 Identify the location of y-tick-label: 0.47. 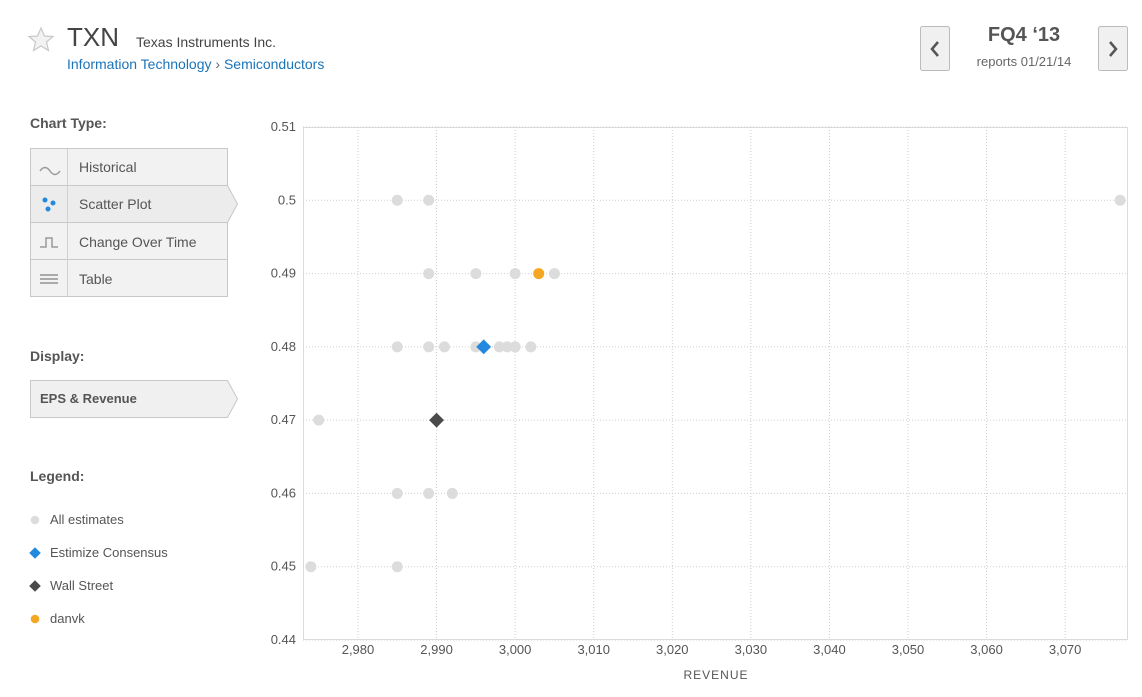
(283, 419).